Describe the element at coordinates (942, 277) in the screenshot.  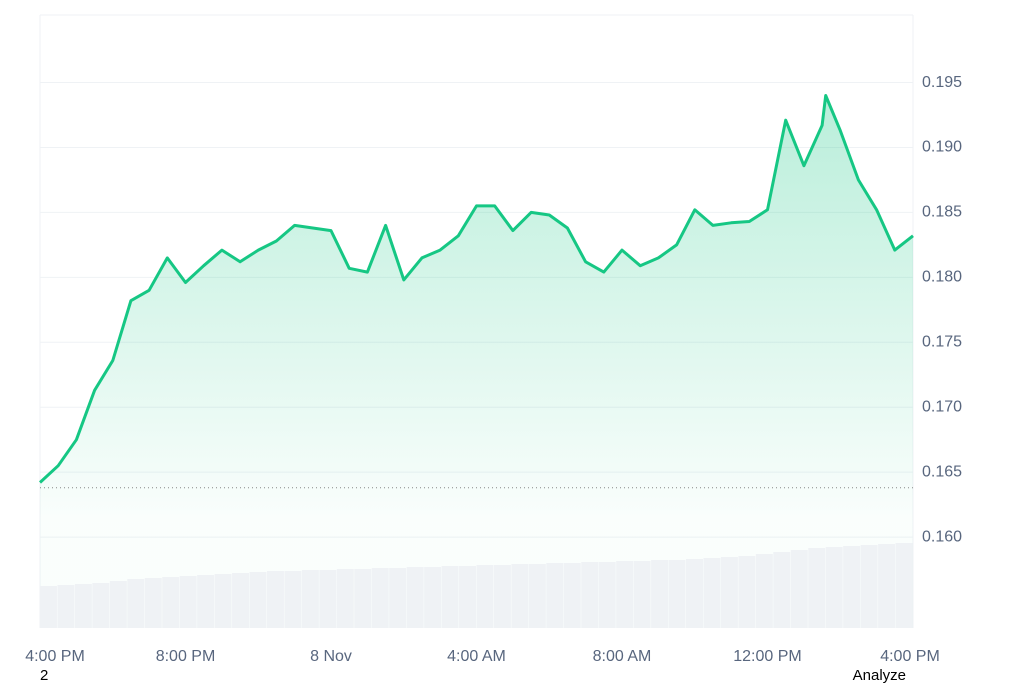
I see `y-tick-label: 0.180` at that location.